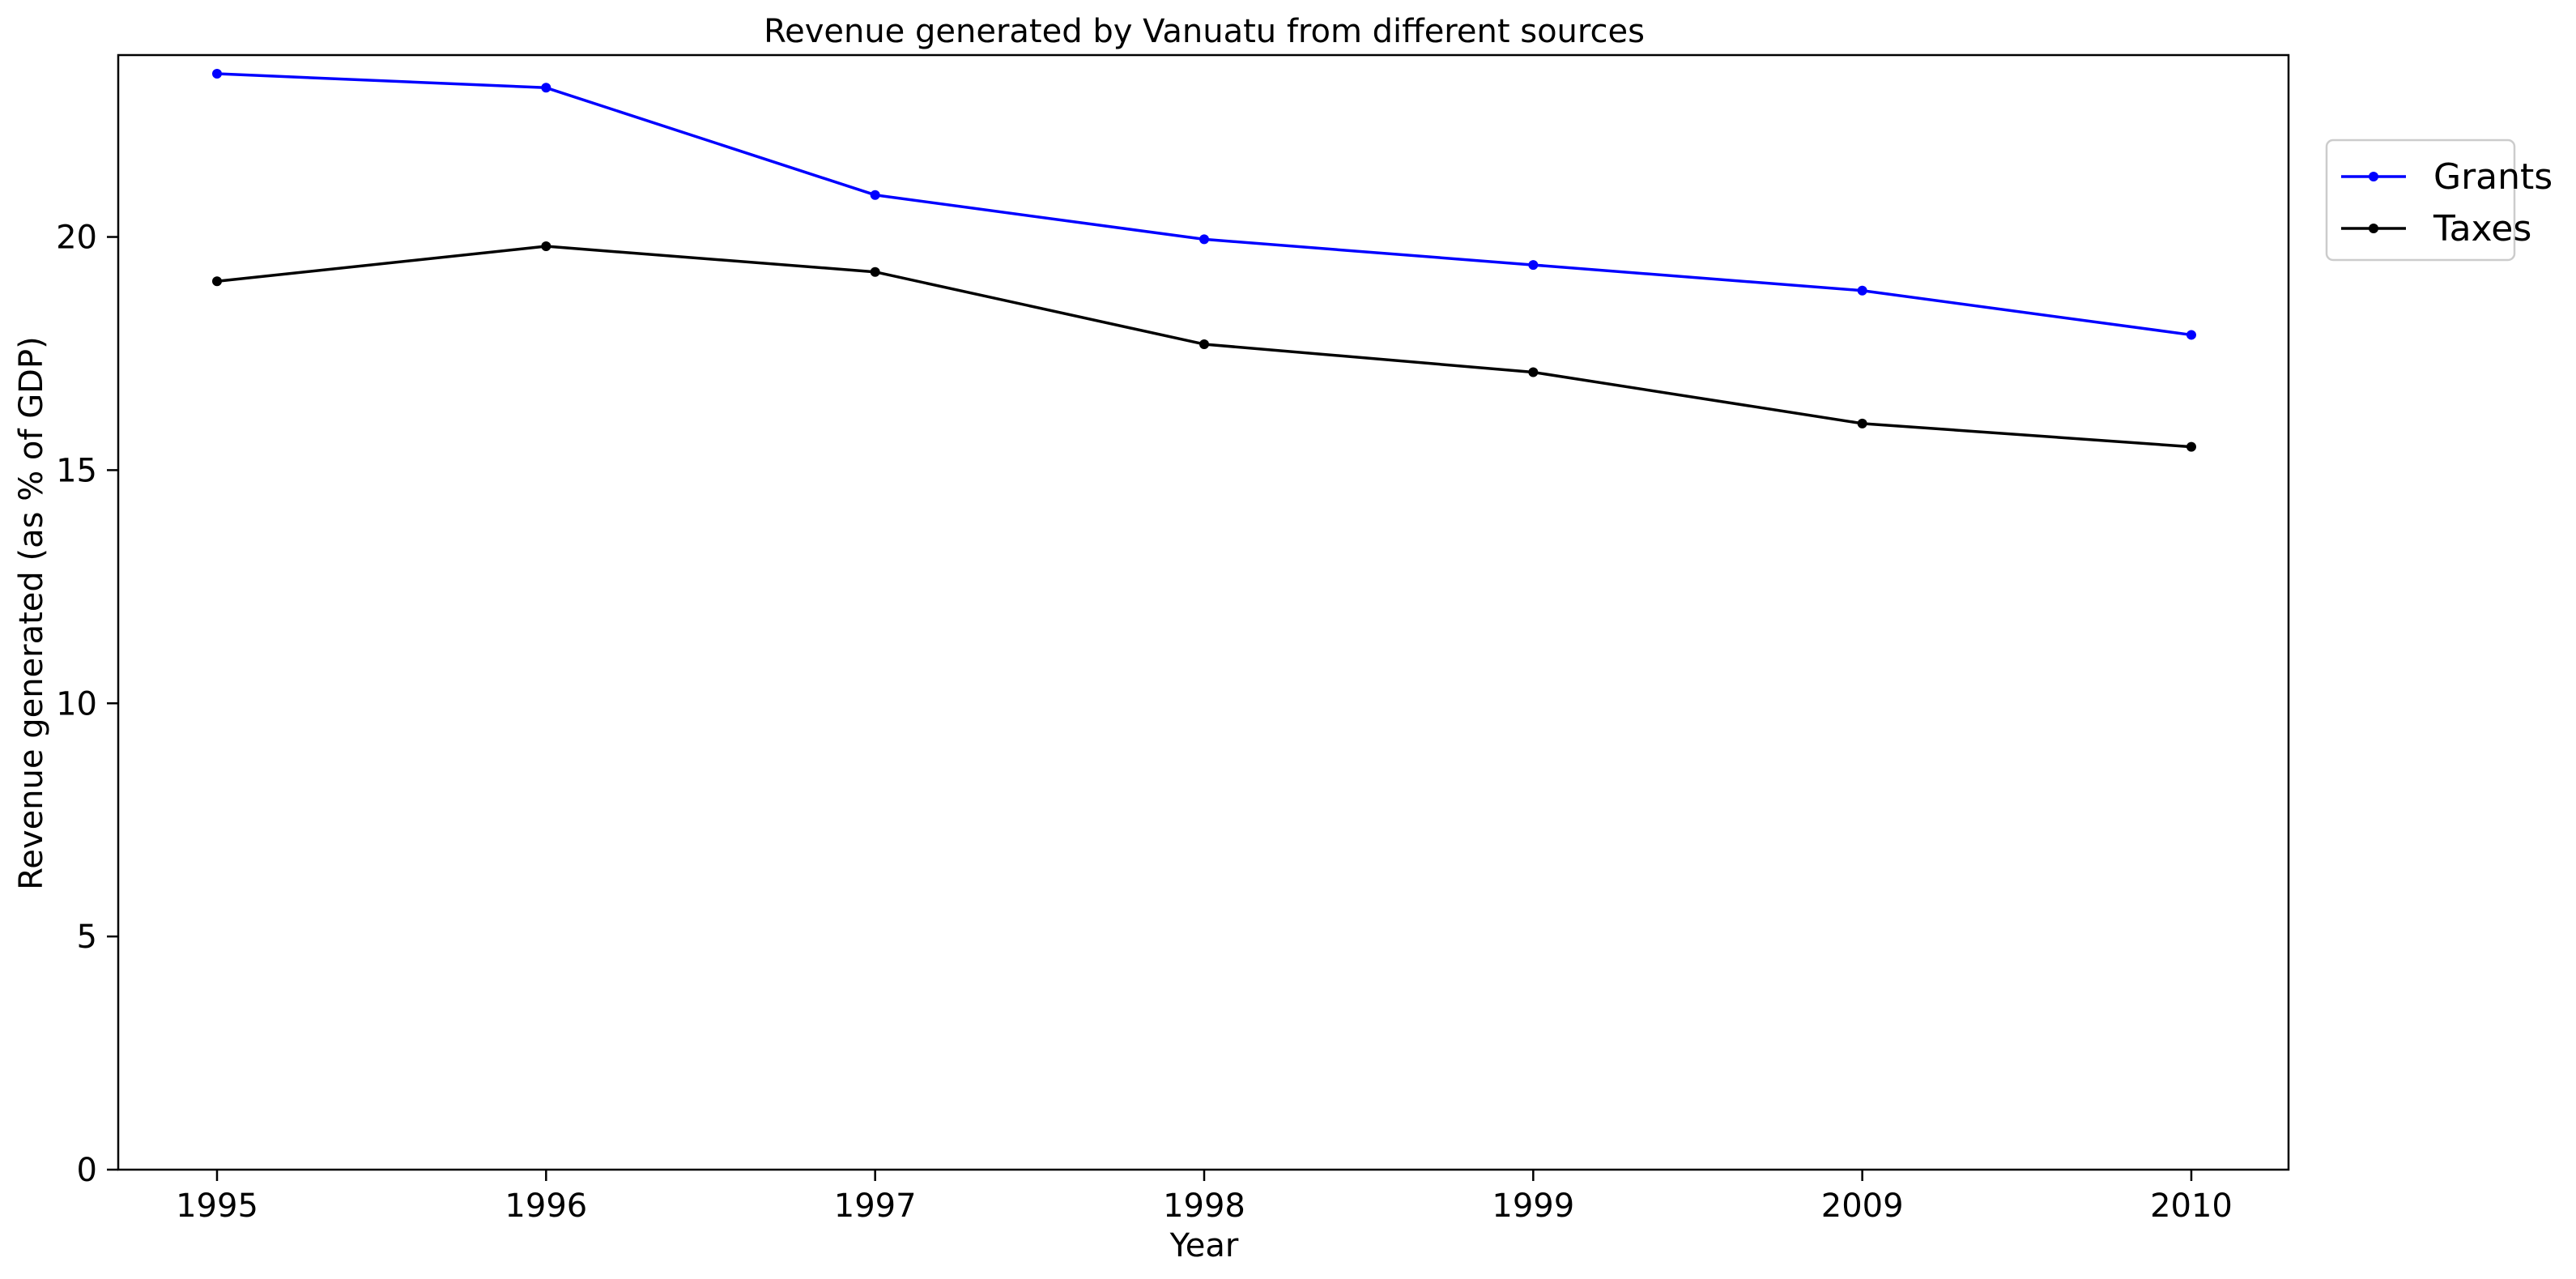 This screenshot has width=2576, height=1279. I want to click on x-axis-title: Year, so click(1204, 1245).